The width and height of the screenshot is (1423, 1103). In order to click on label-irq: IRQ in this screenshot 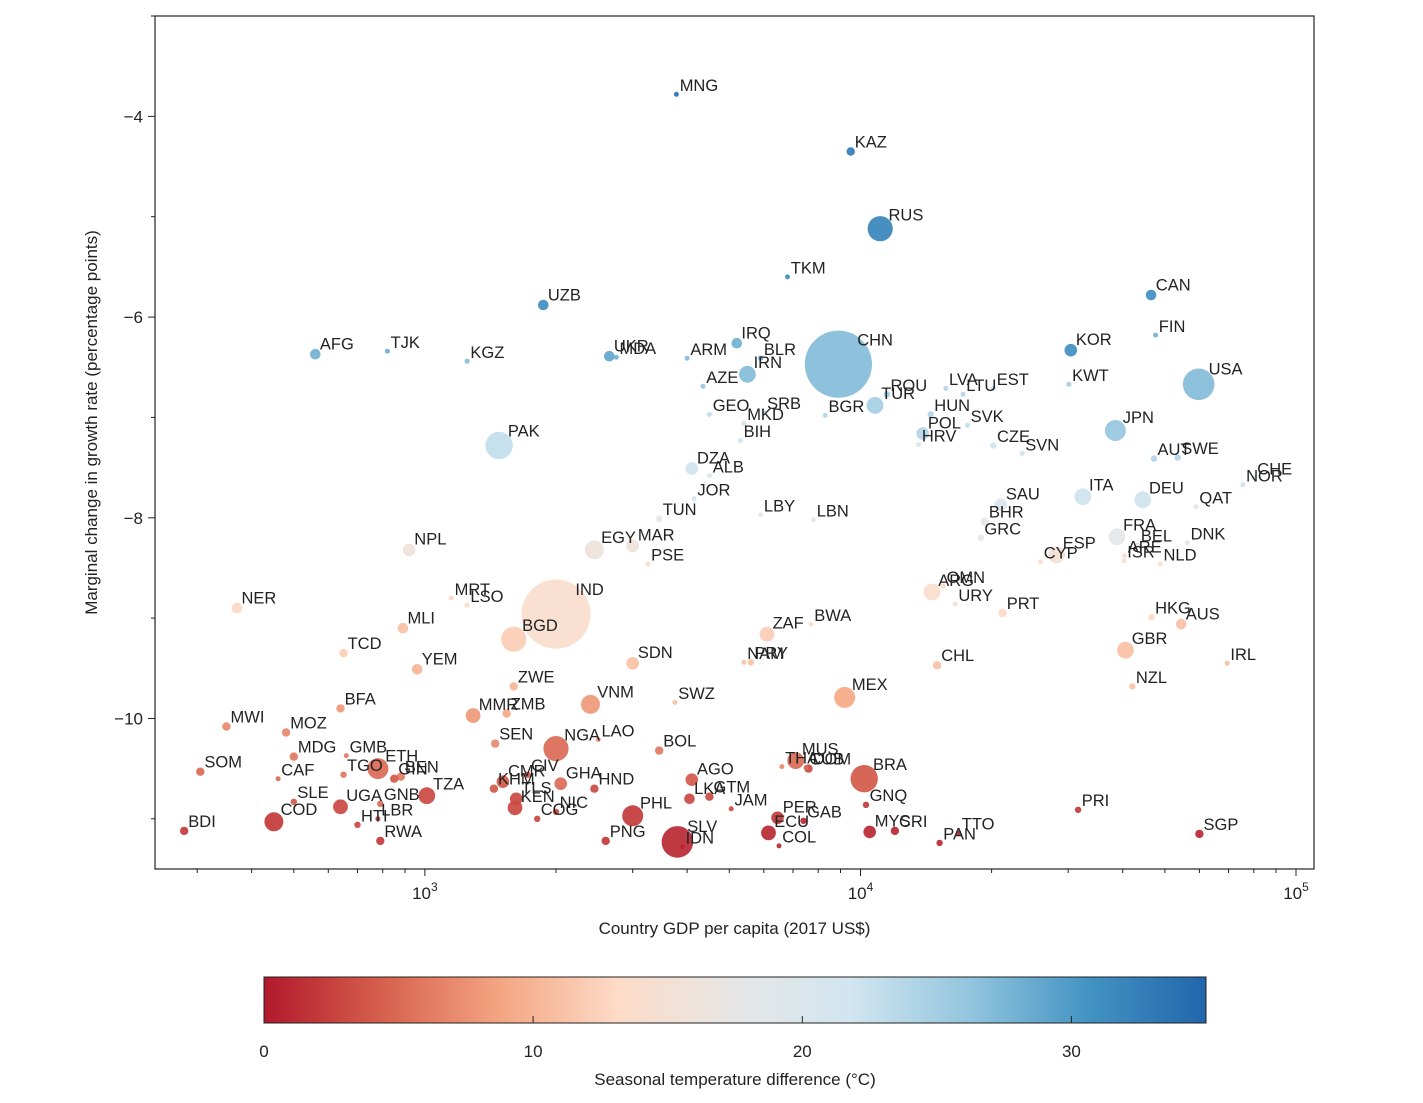, I will do `click(756, 334)`.